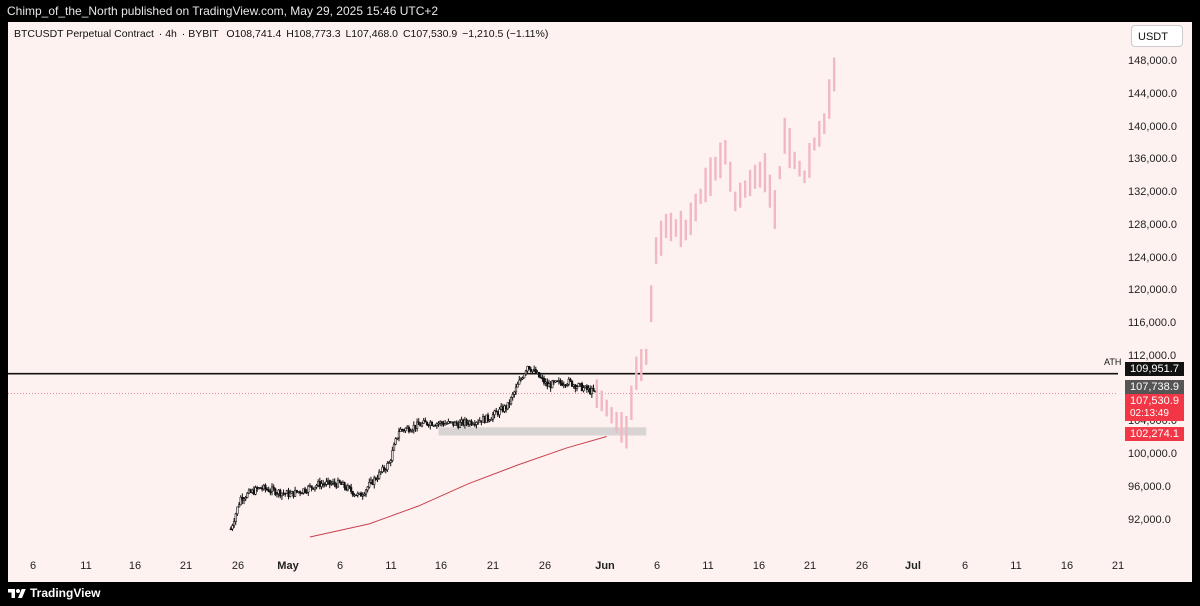 Image resolution: width=1200 pixels, height=606 pixels. I want to click on currency-button: USDT, so click(1157, 36).